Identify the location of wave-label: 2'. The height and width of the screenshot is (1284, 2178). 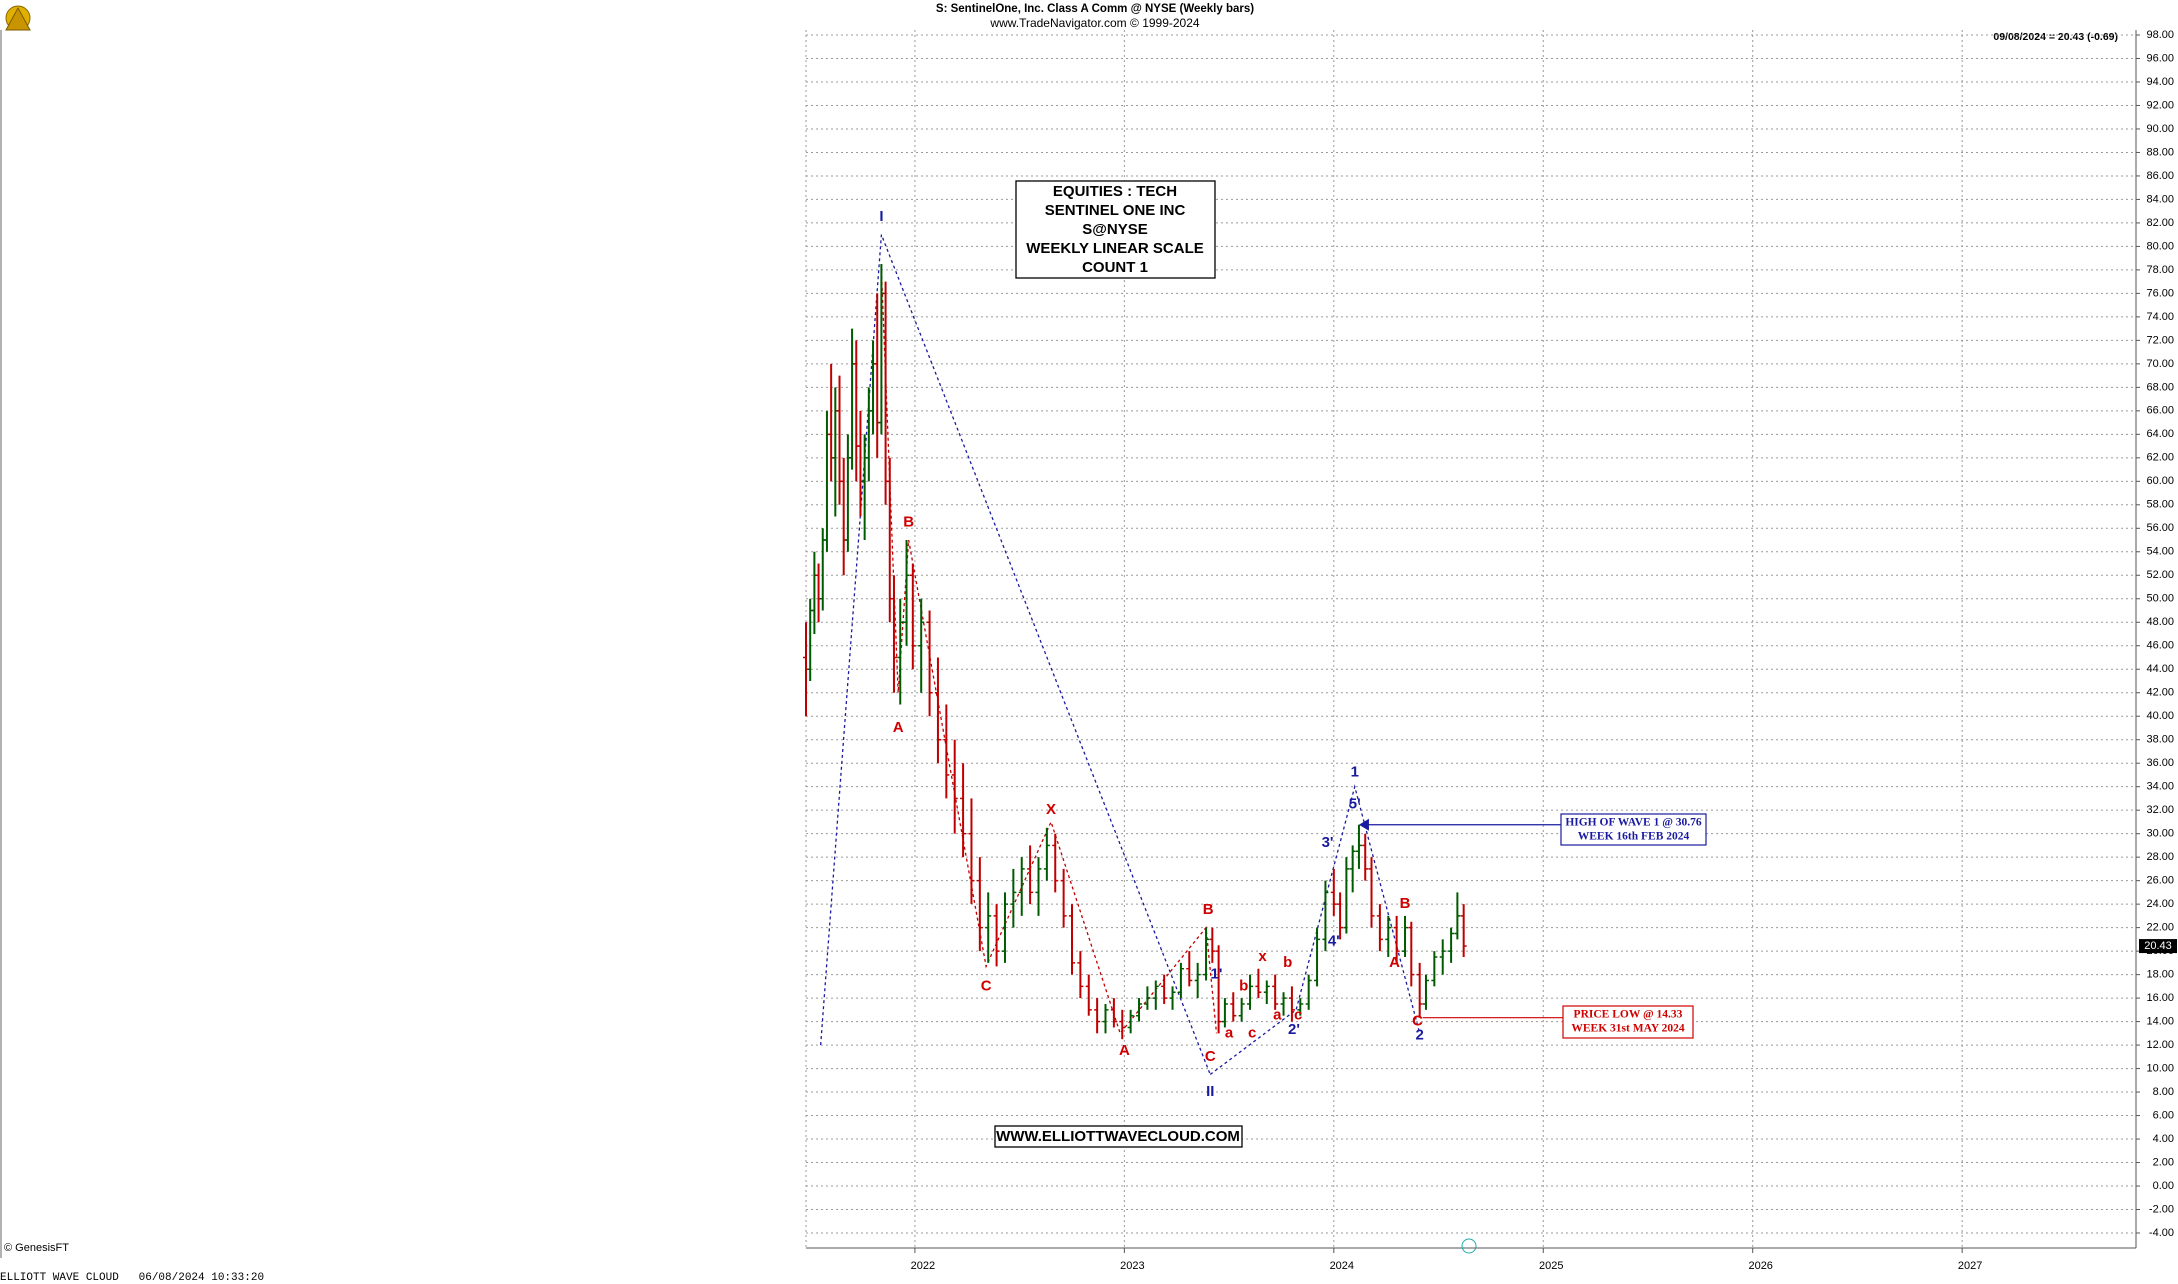
(1294, 1029).